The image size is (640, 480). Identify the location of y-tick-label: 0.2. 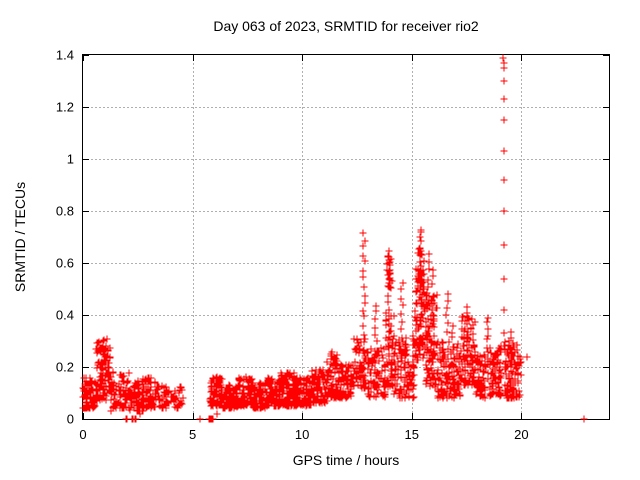
(65, 367).